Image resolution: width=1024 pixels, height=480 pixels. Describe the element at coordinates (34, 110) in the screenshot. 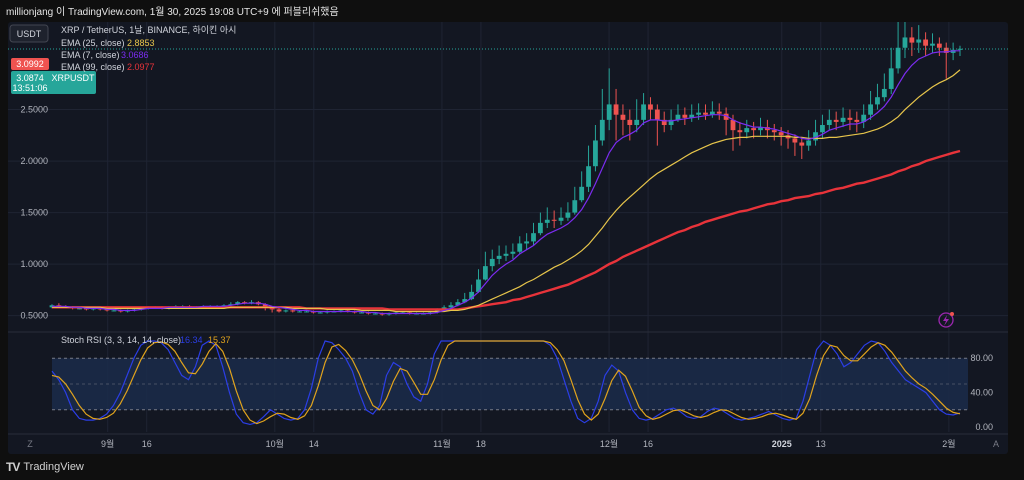

I see `price-axis-tick: 2.5000` at that location.